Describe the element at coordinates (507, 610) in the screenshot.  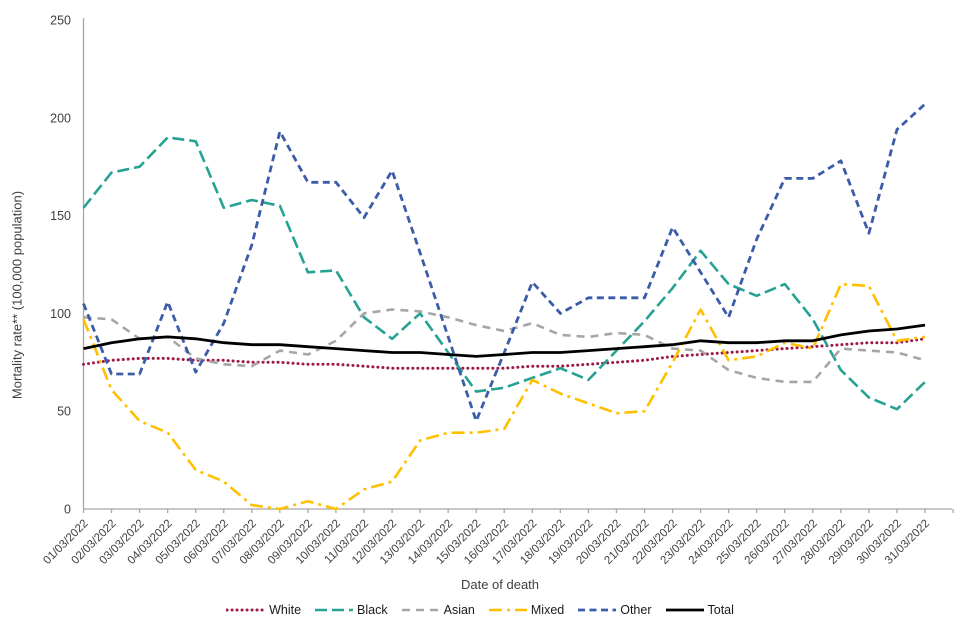
I see `legend-swatch-mixed` at that location.